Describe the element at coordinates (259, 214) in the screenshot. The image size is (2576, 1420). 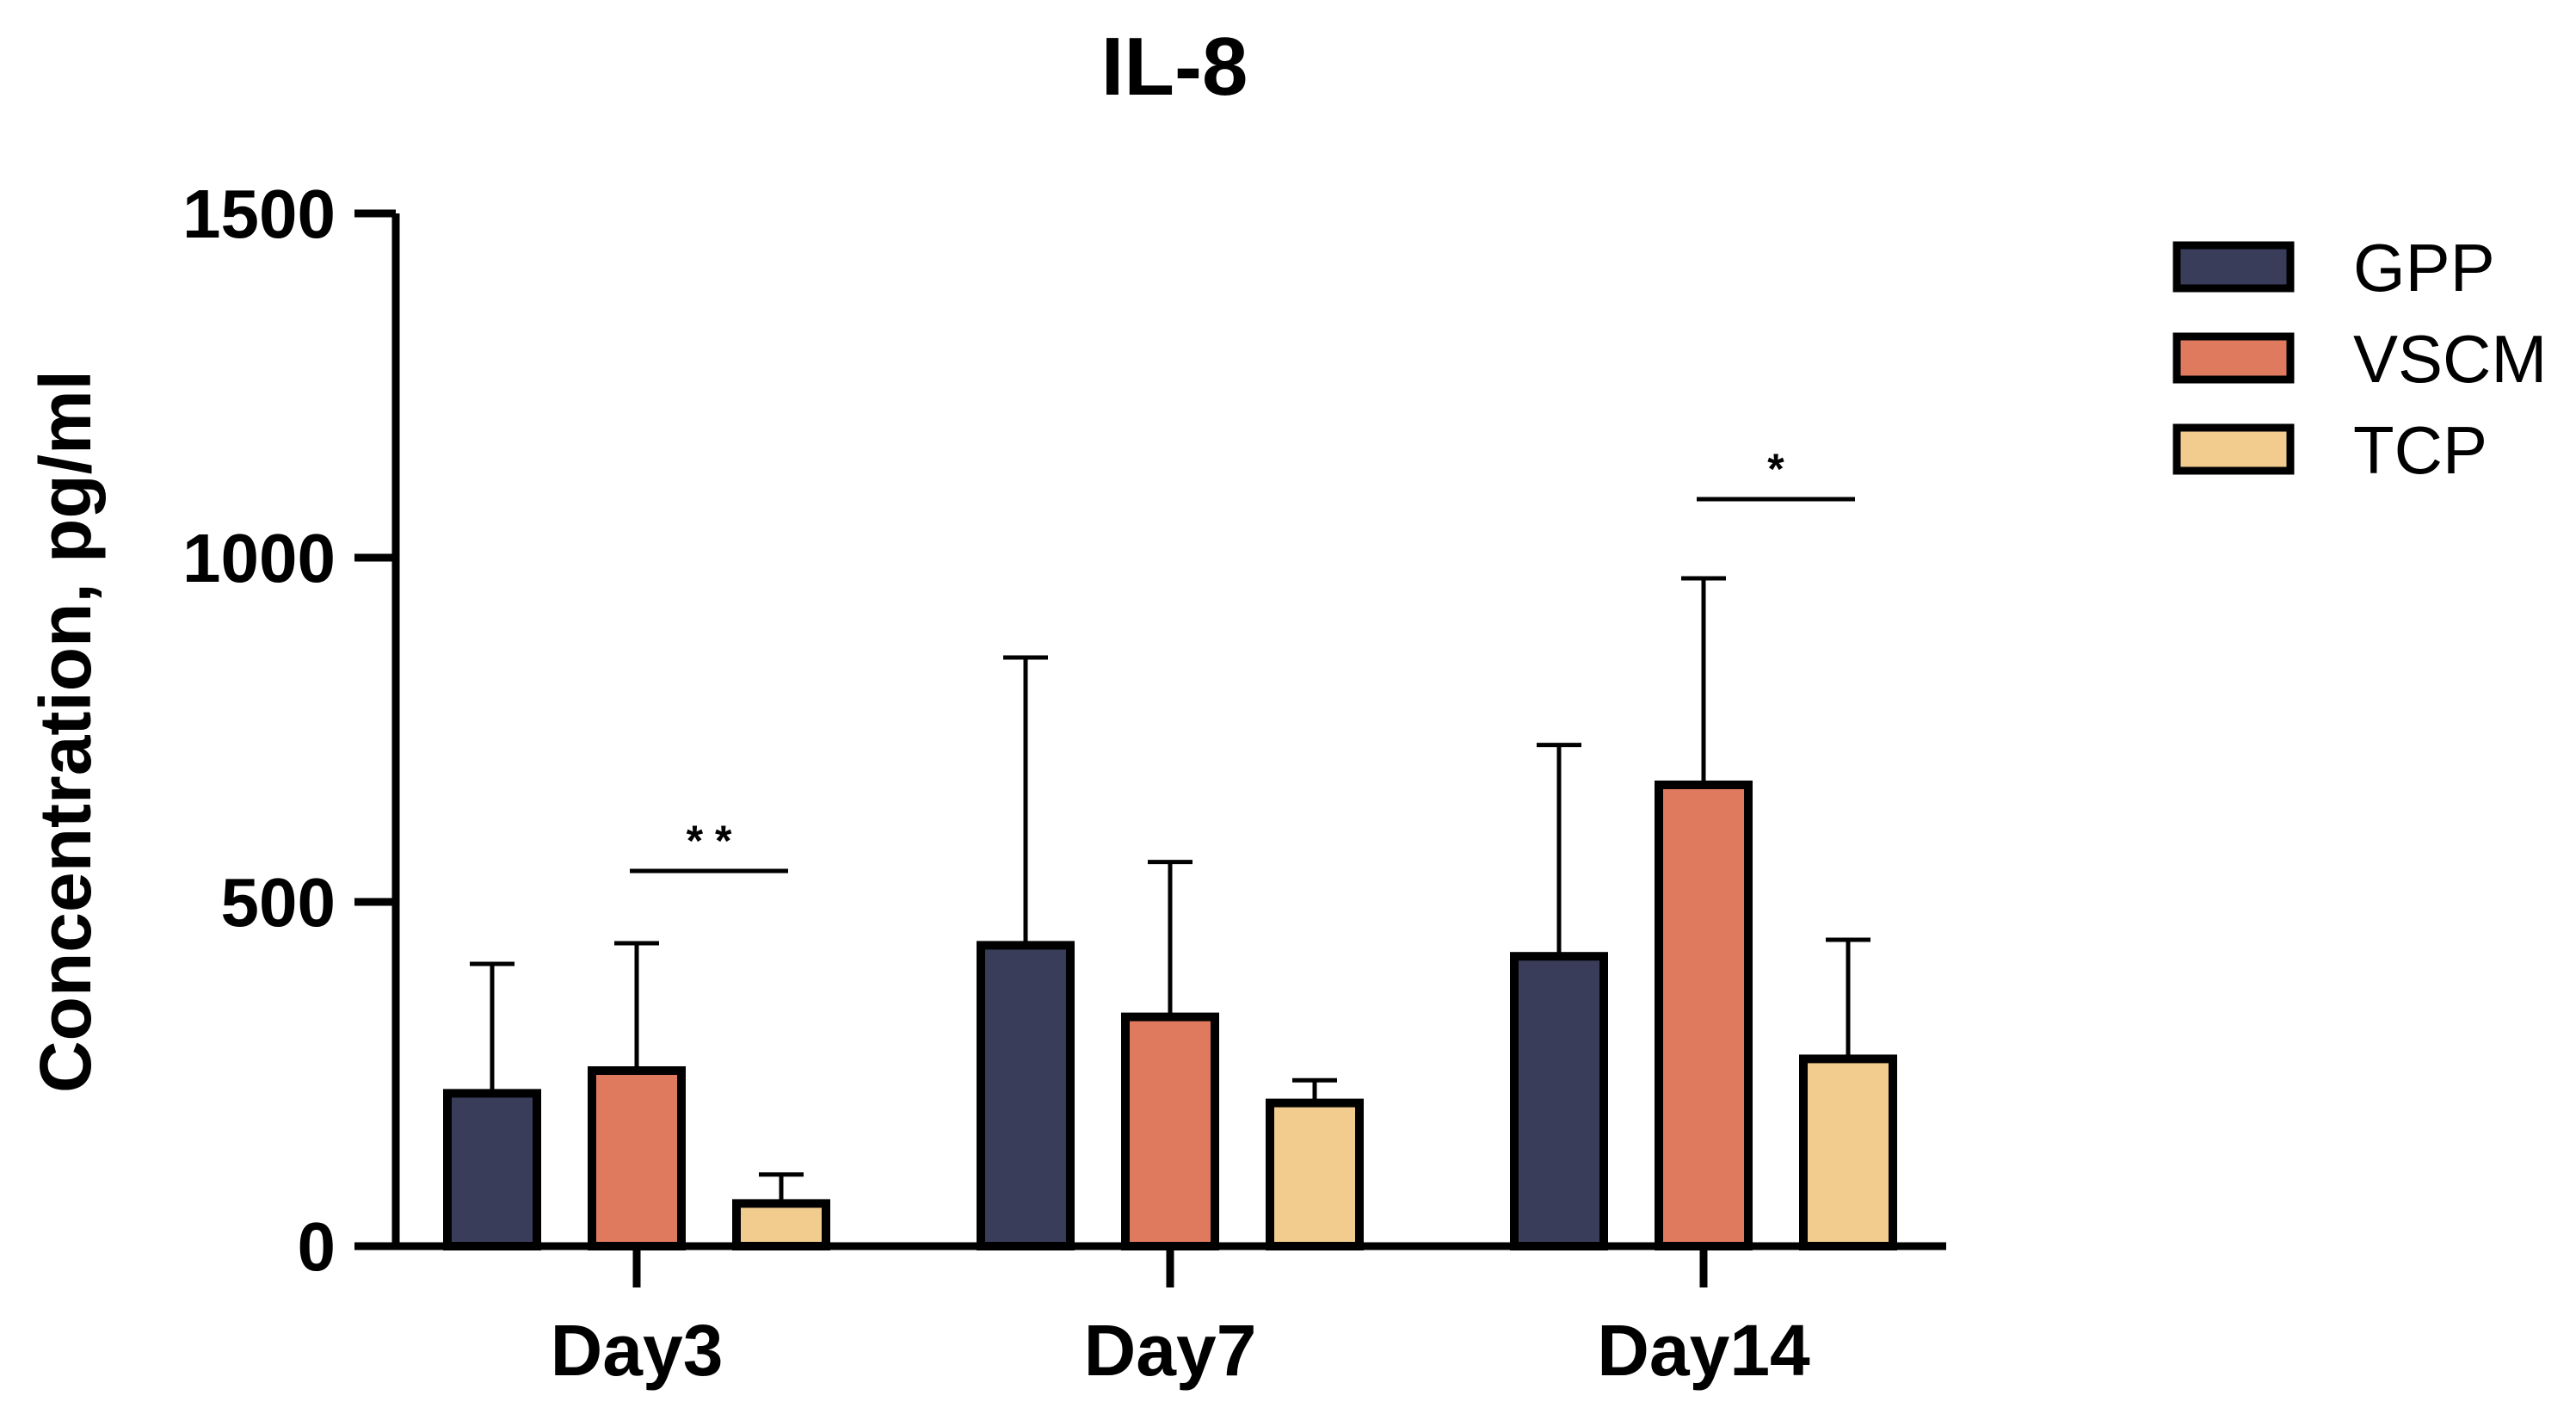
I see `y-tick-label: 1500` at that location.